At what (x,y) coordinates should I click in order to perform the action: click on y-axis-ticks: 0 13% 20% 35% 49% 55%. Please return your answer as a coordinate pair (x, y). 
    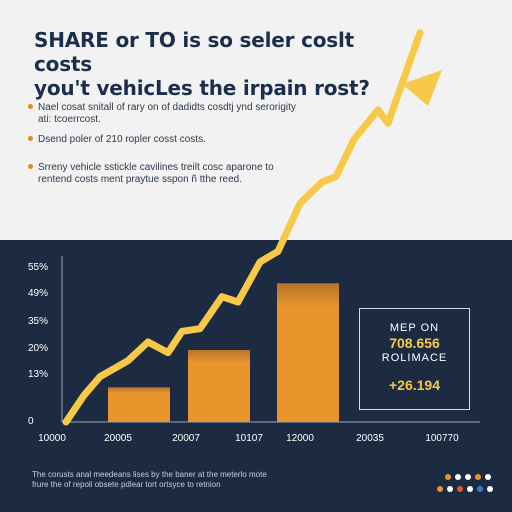
    Looking at the image, I should click on (38, 344).